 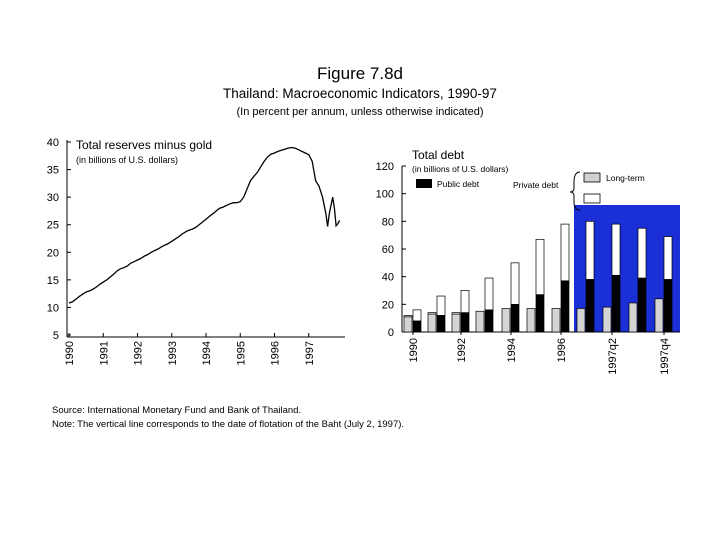 What do you see at coordinates (565, 306) in the screenshot?
I see `bar-private-long-term-1996` at bounding box center [565, 306].